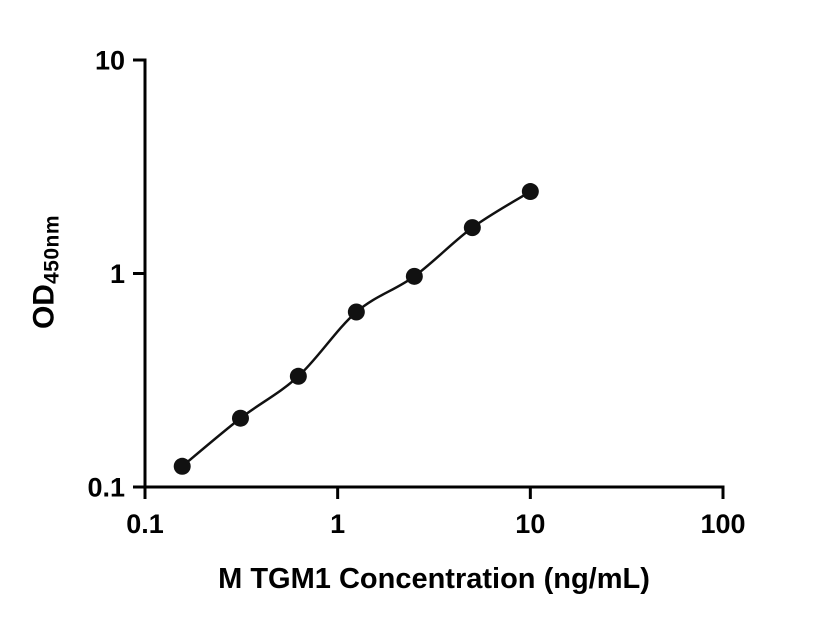 The height and width of the screenshot is (640, 816). Describe the element at coordinates (52, 249) in the screenshot. I see `y-axis-title-subscript: 450nm` at that location.